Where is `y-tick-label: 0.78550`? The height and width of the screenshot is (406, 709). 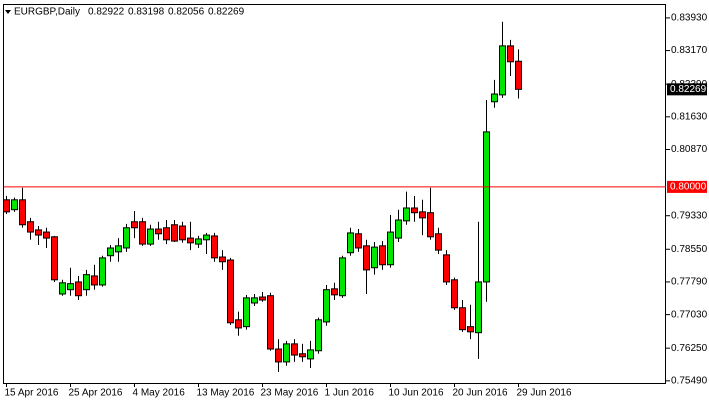
y-tick-label: 0.78550 is located at coordinates (689, 249).